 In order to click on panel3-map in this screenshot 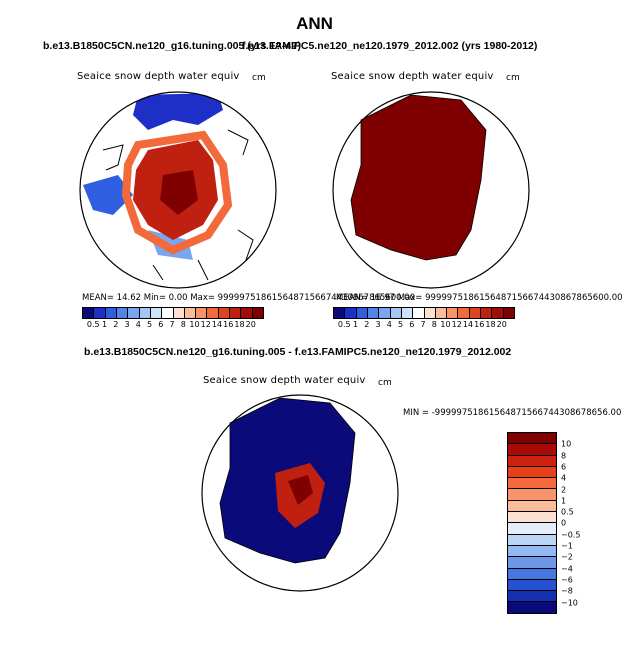, I will do `click(300, 493)`.